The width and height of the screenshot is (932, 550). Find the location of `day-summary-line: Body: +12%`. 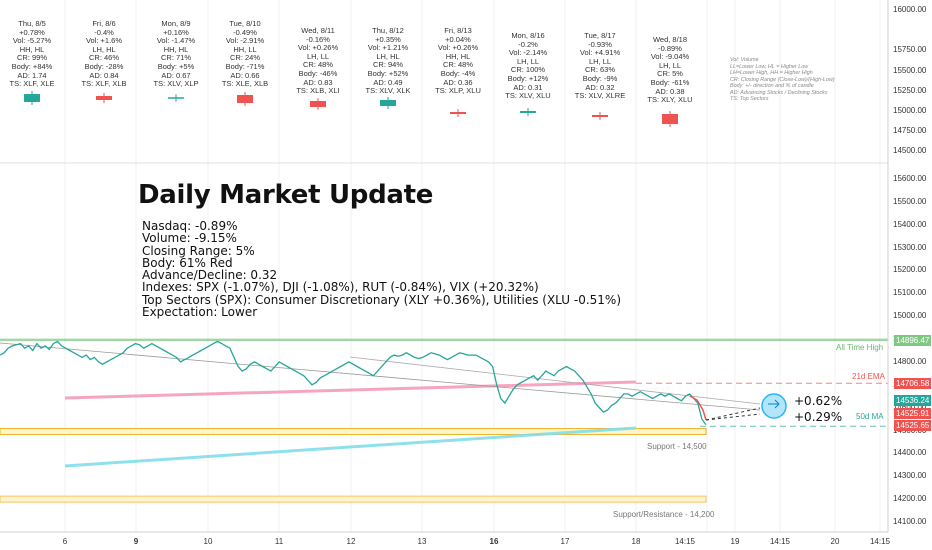

day-summary-line: Body: +12% is located at coordinates (528, 78).